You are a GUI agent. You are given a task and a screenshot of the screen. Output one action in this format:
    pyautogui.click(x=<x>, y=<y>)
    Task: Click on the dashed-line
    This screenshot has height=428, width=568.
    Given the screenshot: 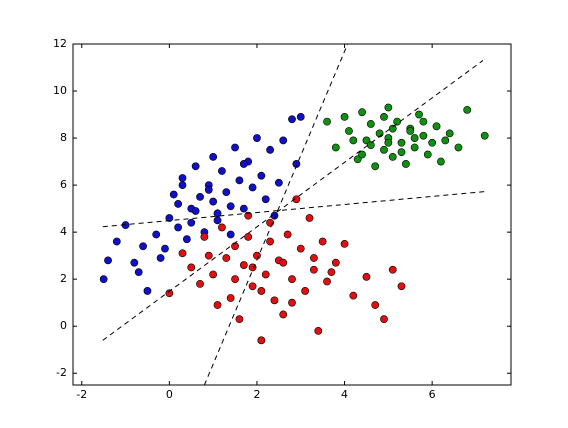 What is the action you would take?
    pyautogui.click(x=294, y=209)
    